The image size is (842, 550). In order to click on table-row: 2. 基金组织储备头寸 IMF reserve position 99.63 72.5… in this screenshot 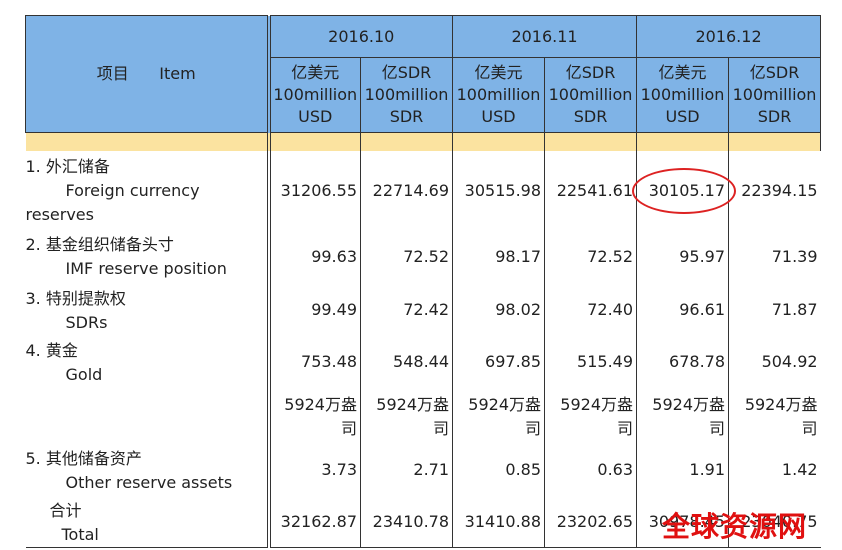, I will do `click(423, 256)`.